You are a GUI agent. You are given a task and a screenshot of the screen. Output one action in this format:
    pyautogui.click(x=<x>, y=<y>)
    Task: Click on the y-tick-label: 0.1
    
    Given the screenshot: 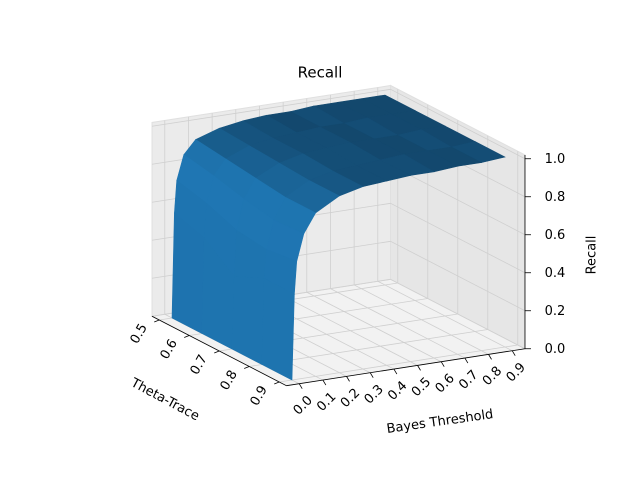 What is the action you would take?
    pyautogui.click(x=326, y=401)
    